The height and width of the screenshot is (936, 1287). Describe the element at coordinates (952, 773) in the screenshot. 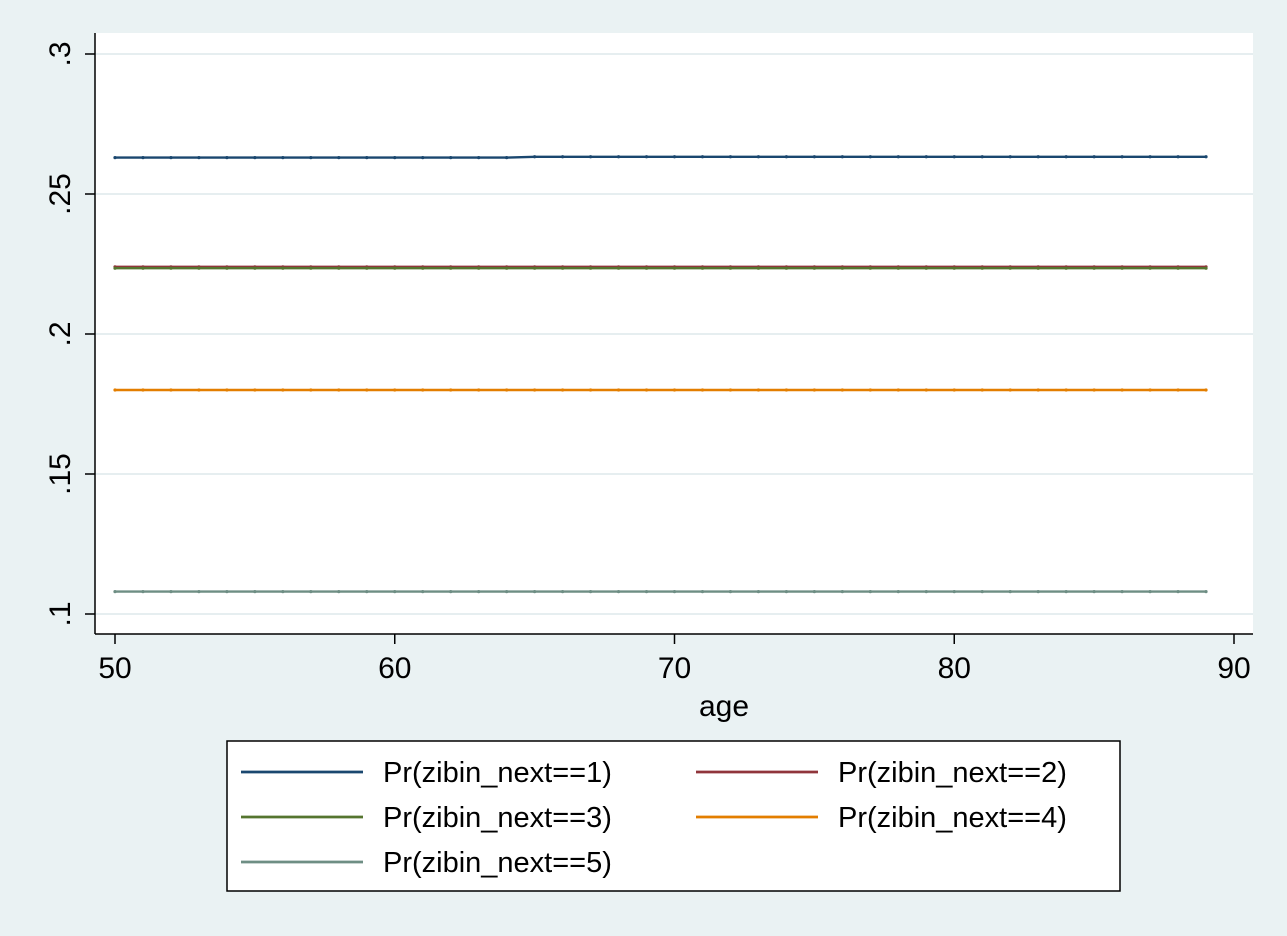

I see `legend-label-2: Pr(zibin_next==2)` at that location.